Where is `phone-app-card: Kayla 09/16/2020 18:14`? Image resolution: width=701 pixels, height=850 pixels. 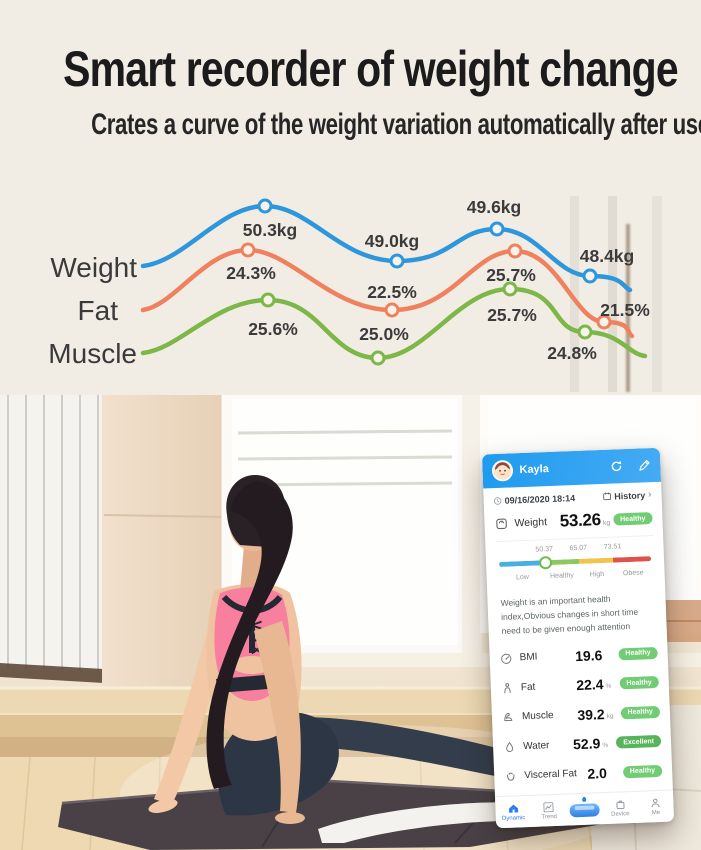
phone-app-card: Kayla 09/16/2020 18:14 is located at coordinates (578, 638).